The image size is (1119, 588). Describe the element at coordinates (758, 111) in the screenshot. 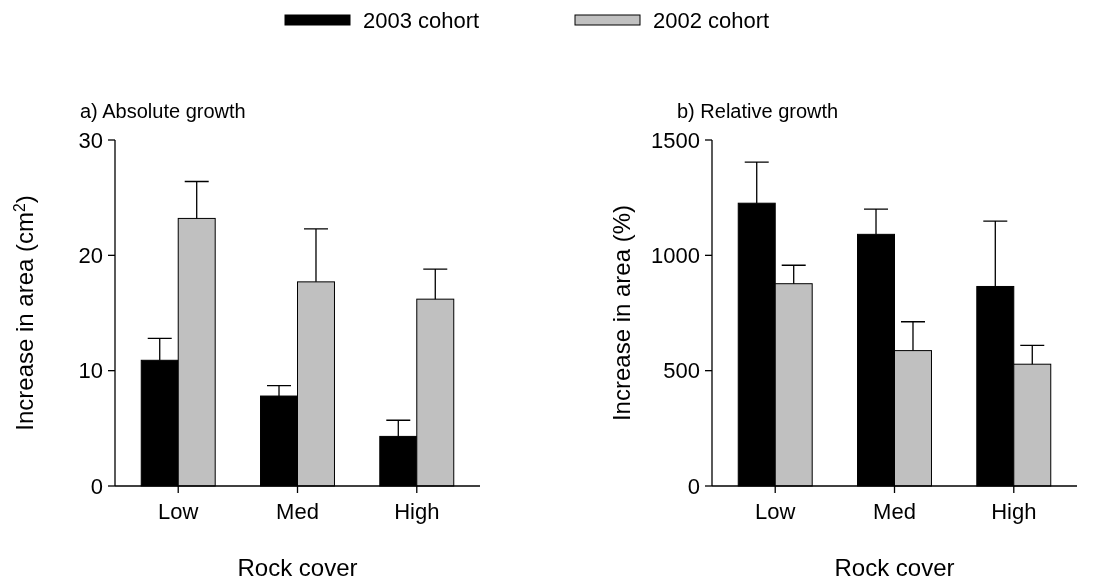

I see `chart-title: b) Relative growth` at that location.